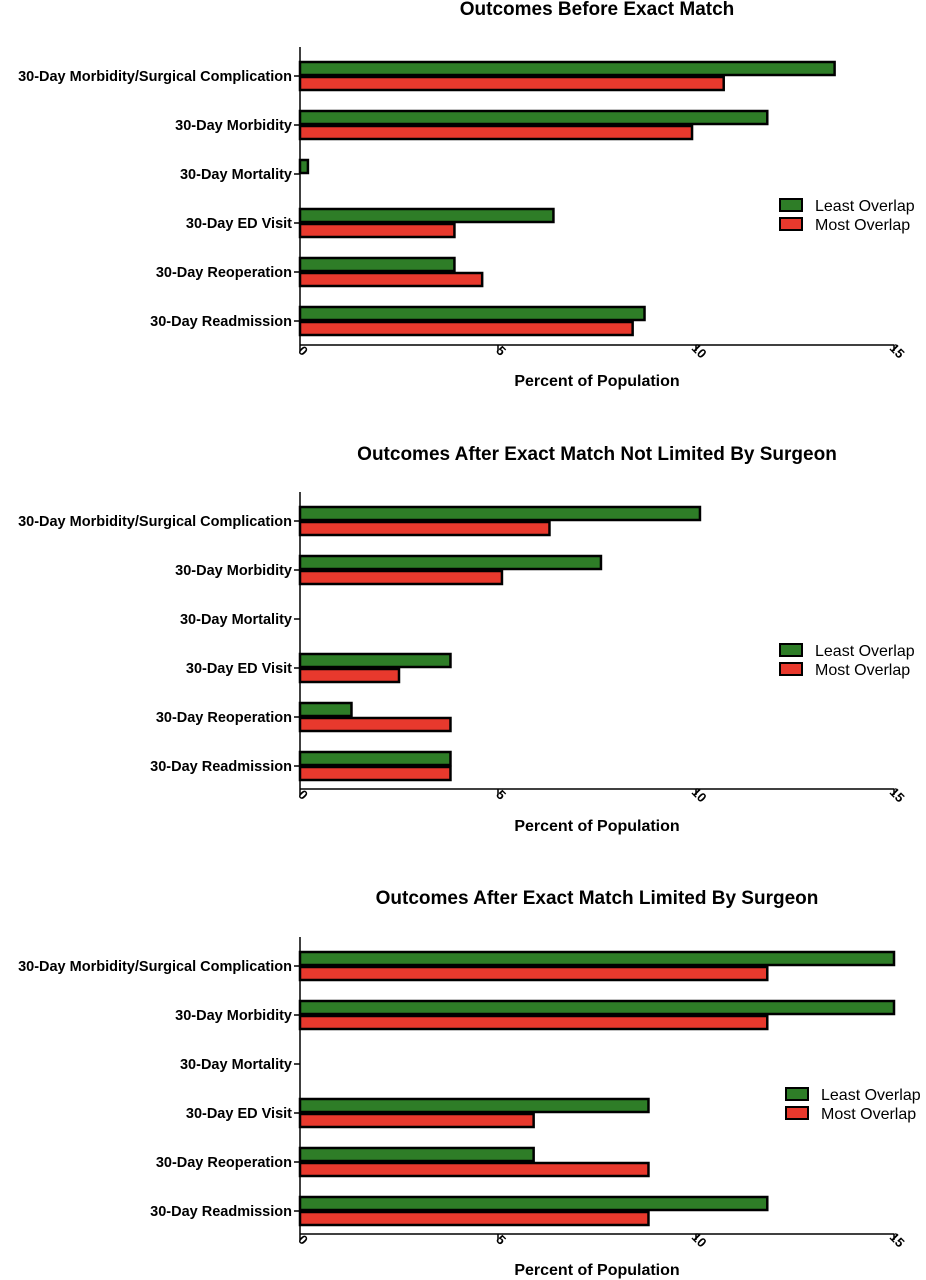 This screenshot has width=926, height=1280. Describe the element at coordinates (597, 10) in the screenshot. I see `chart-title: Outcomes Before Exact Match` at that location.